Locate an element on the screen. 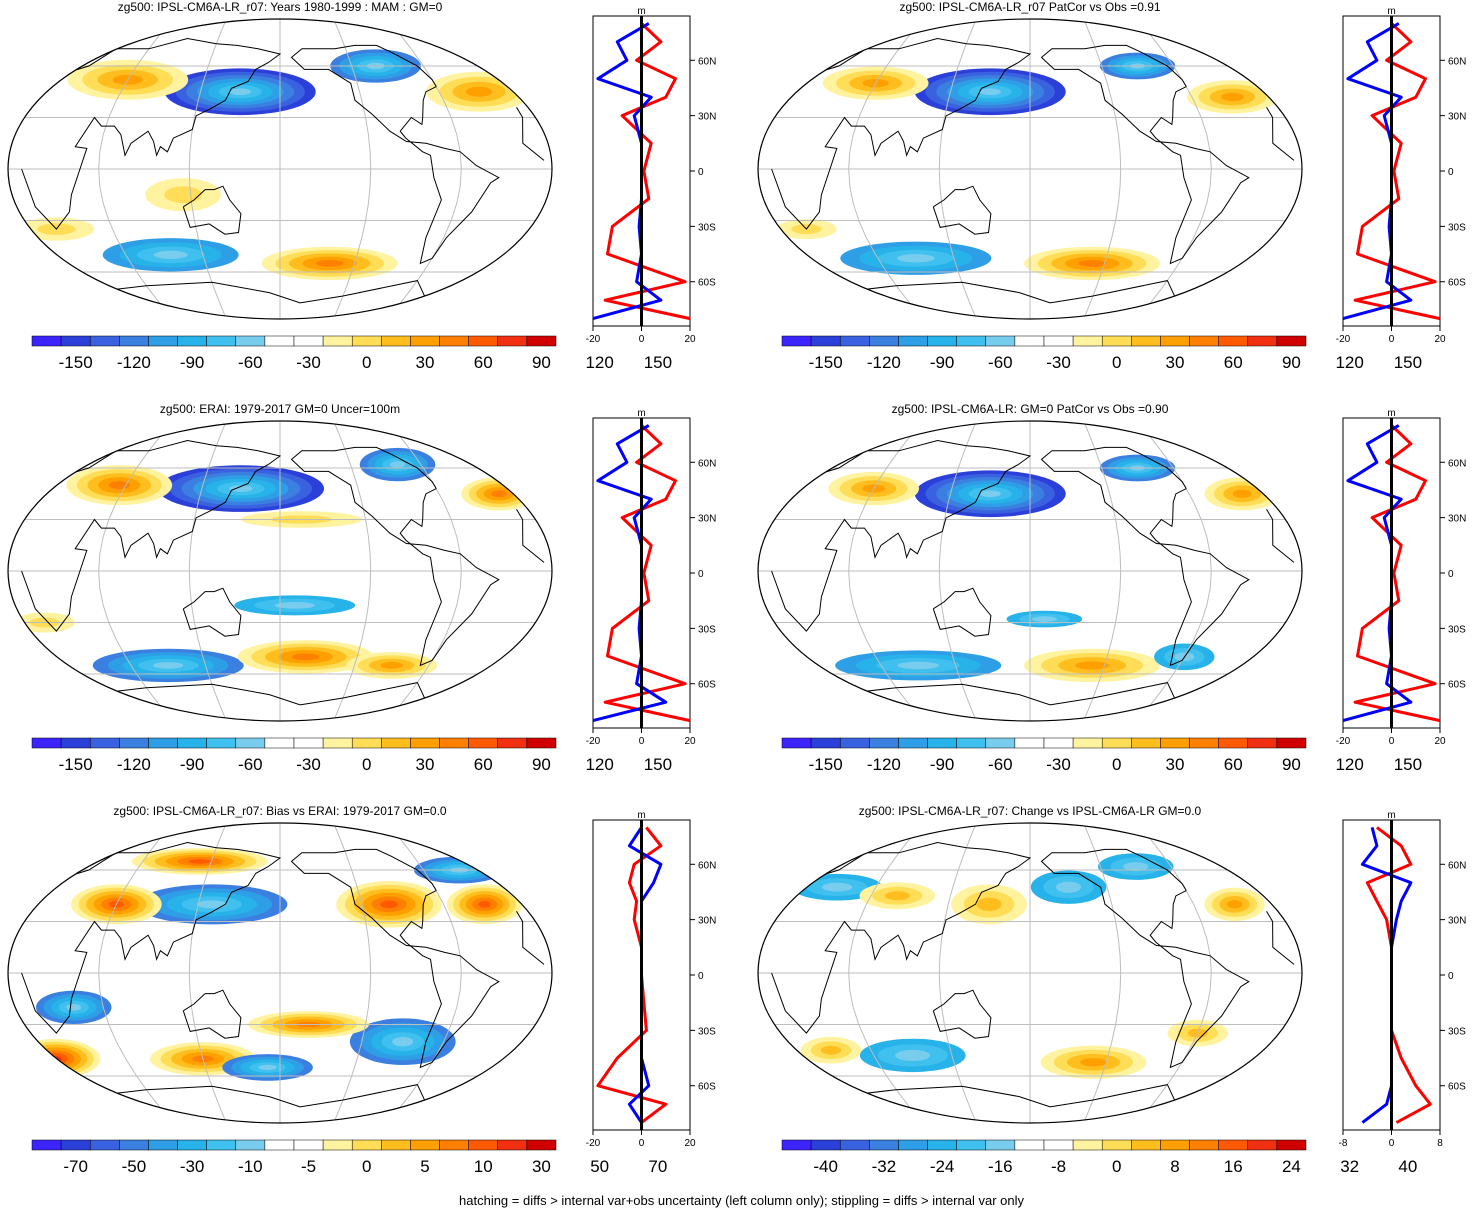 This screenshot has height=1211, width=1483. zonal-lat-label: 30N is located at coordinates (1457, 117).